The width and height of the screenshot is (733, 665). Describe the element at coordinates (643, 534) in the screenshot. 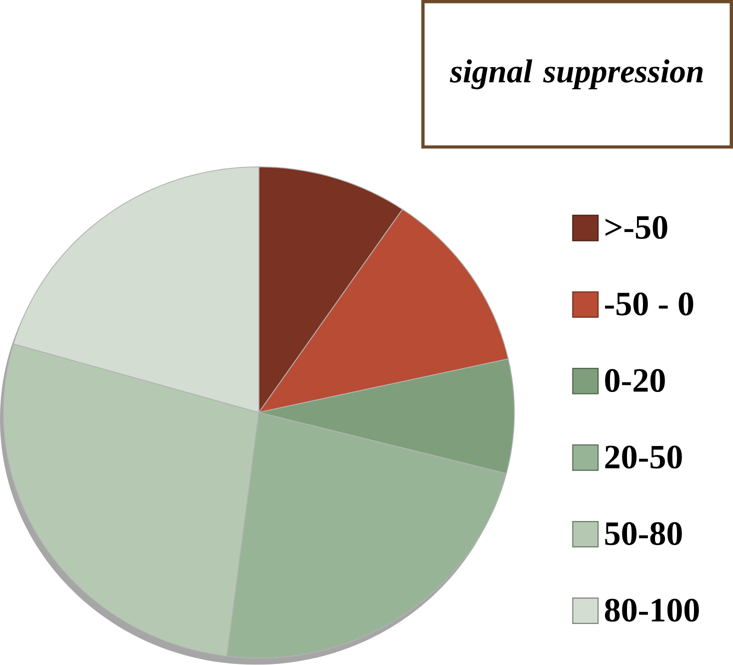

I see `legend-label: 50-80` at that location.